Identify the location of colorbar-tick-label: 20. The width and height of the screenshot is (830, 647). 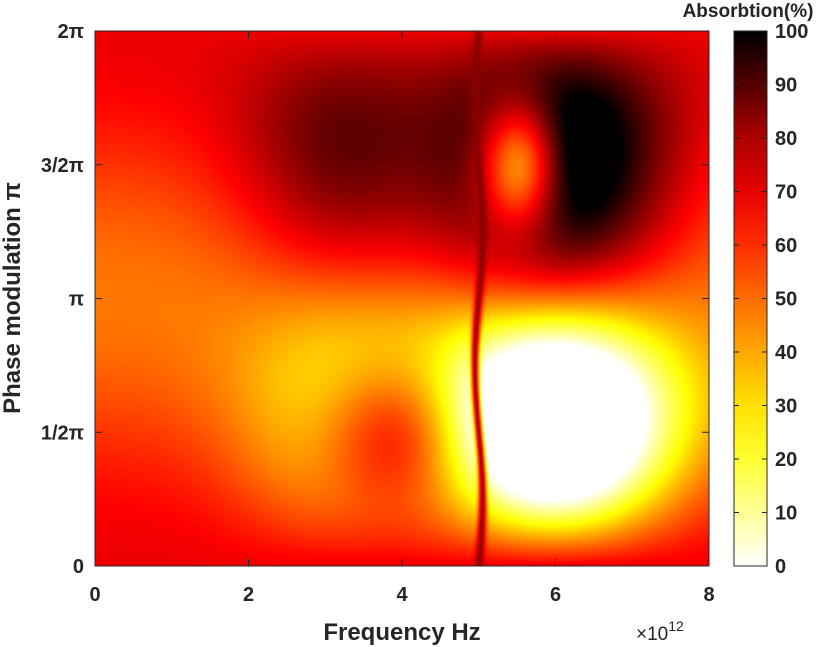
(786, 460).